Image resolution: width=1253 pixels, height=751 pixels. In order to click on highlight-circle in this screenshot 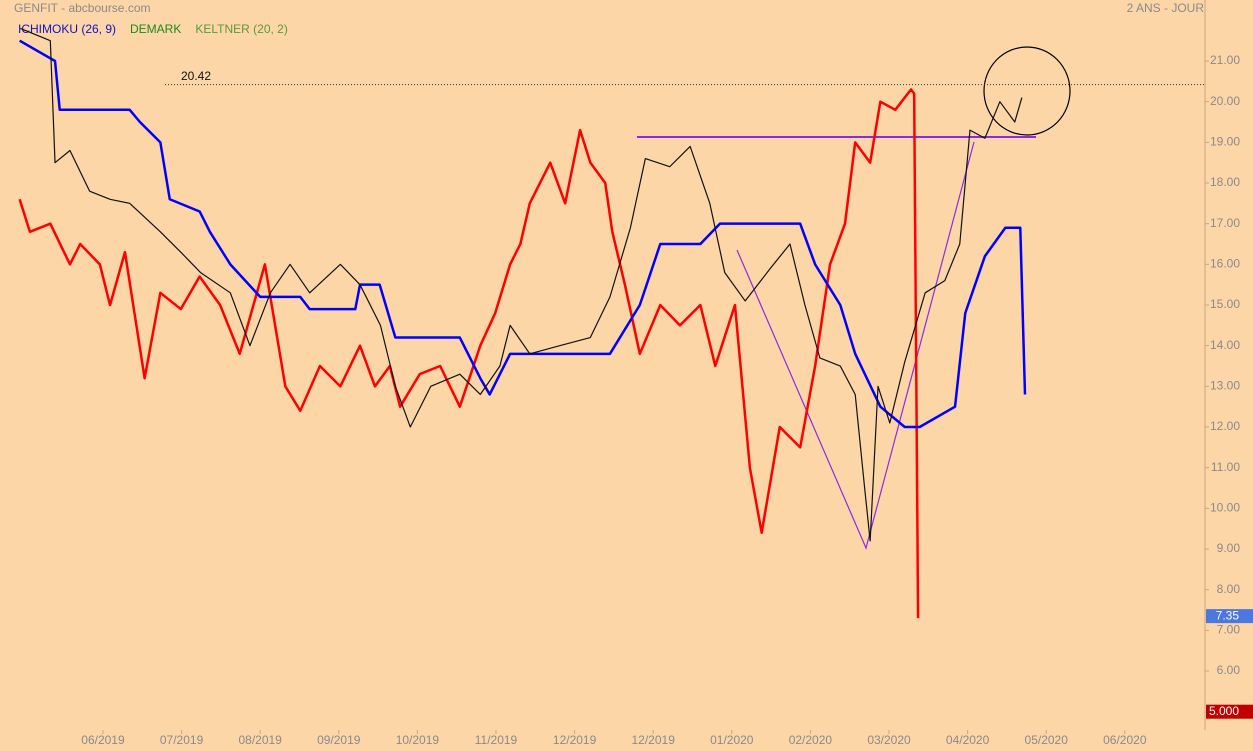, I will do `click(1027, 91)`.